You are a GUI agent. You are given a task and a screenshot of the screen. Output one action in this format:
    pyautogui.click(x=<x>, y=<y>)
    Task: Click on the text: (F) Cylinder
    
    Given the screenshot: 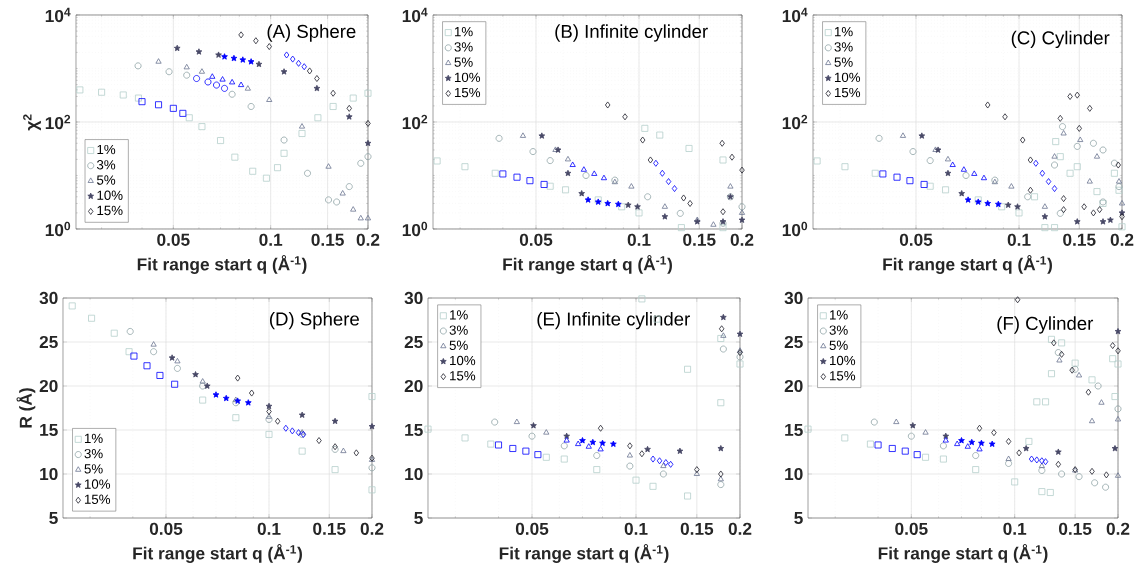 What is the action you would take?
    pyautogui.click(x=1045, y=325)
    